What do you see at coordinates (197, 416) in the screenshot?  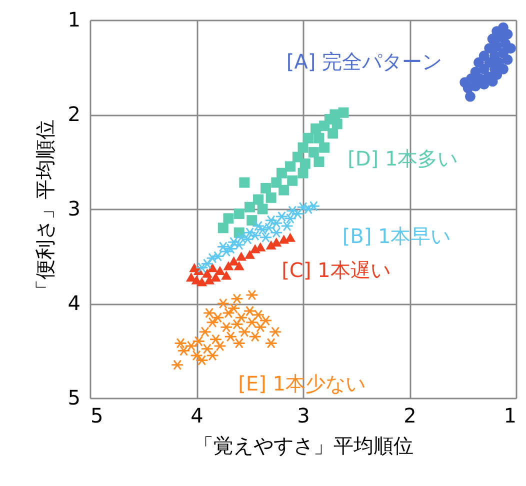 I see `x-tick-label: 4` at bounding box center [197, 416].